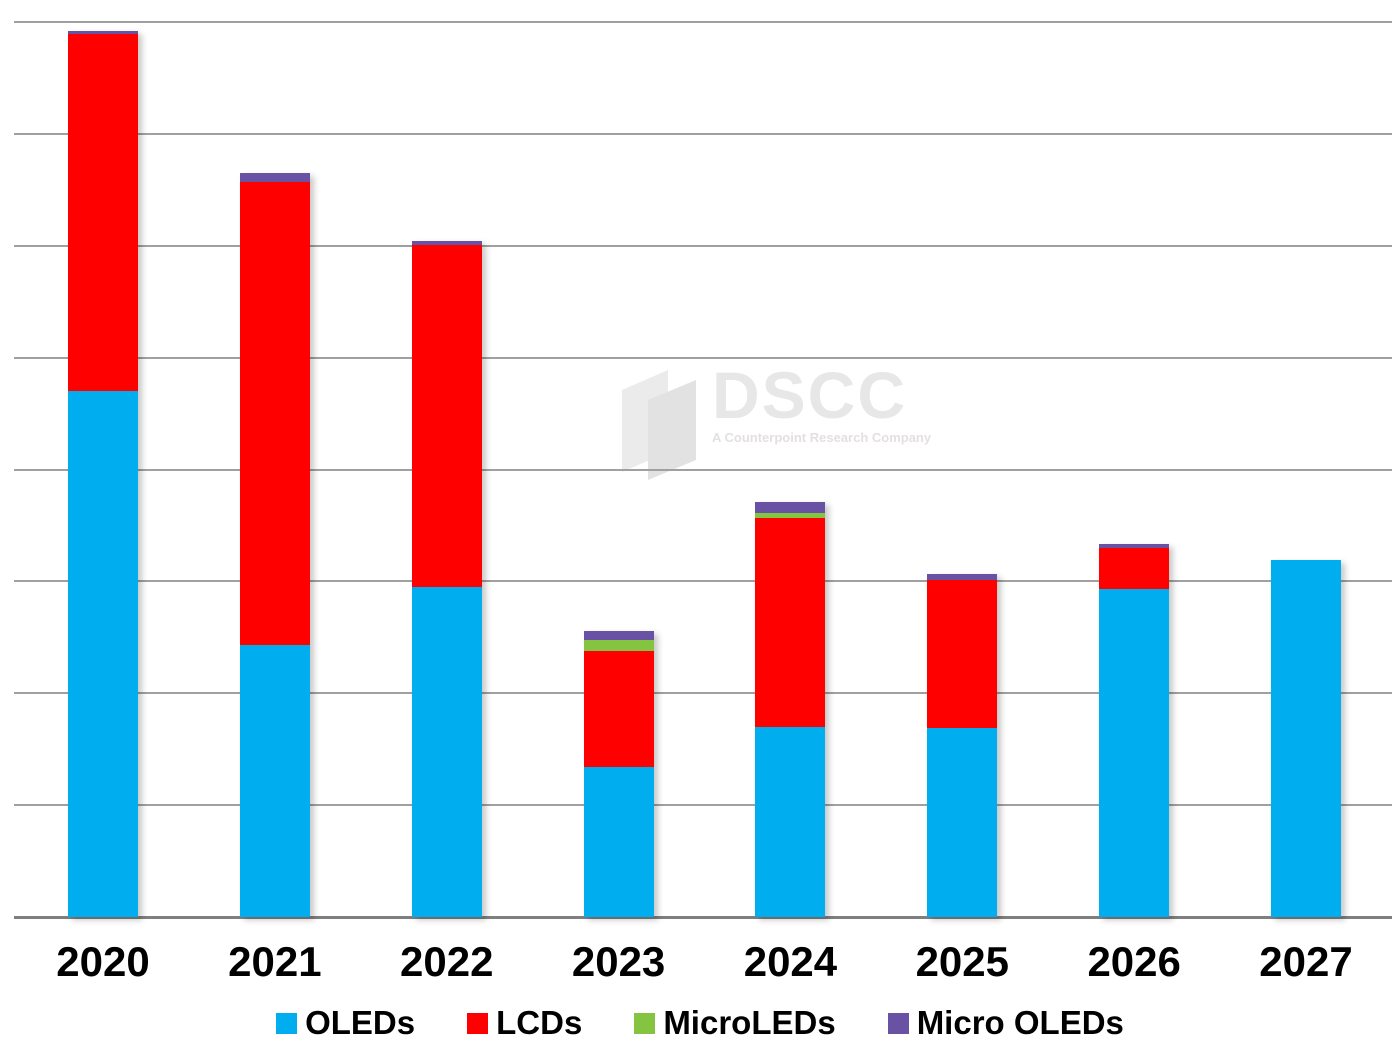  I want to click on bar-segment-microleds-2023, so click(618, 645).